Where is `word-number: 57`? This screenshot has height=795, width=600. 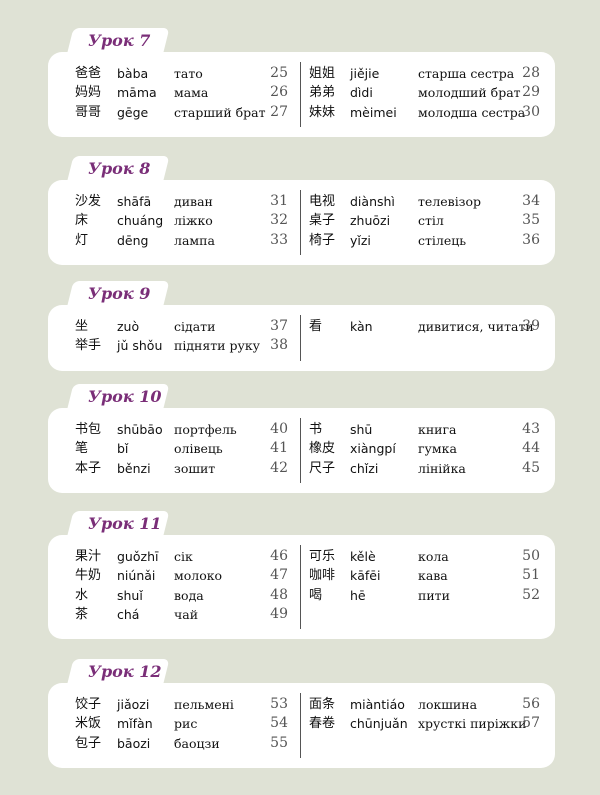
word-number: 57 is located at coordinates (531, 723).